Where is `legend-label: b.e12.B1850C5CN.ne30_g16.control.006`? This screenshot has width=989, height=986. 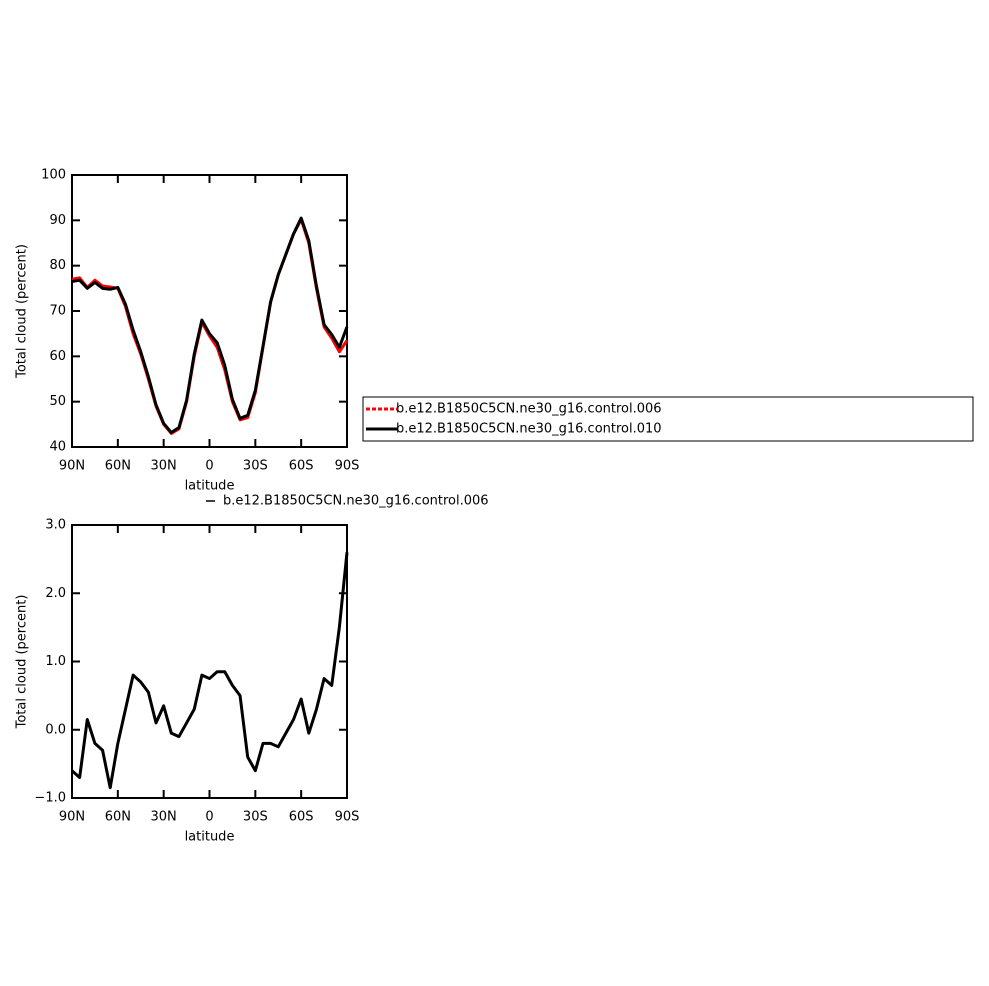
legend-label: b.e12.B1850C5CN.ne30_g16.control.006 is located at coordinates (529, 409).